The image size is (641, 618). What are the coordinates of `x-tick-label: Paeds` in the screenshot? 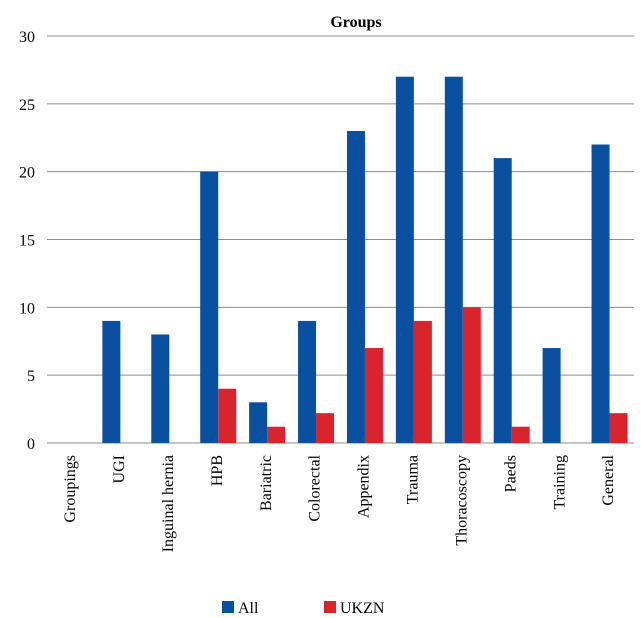 It's located at (510, 473).